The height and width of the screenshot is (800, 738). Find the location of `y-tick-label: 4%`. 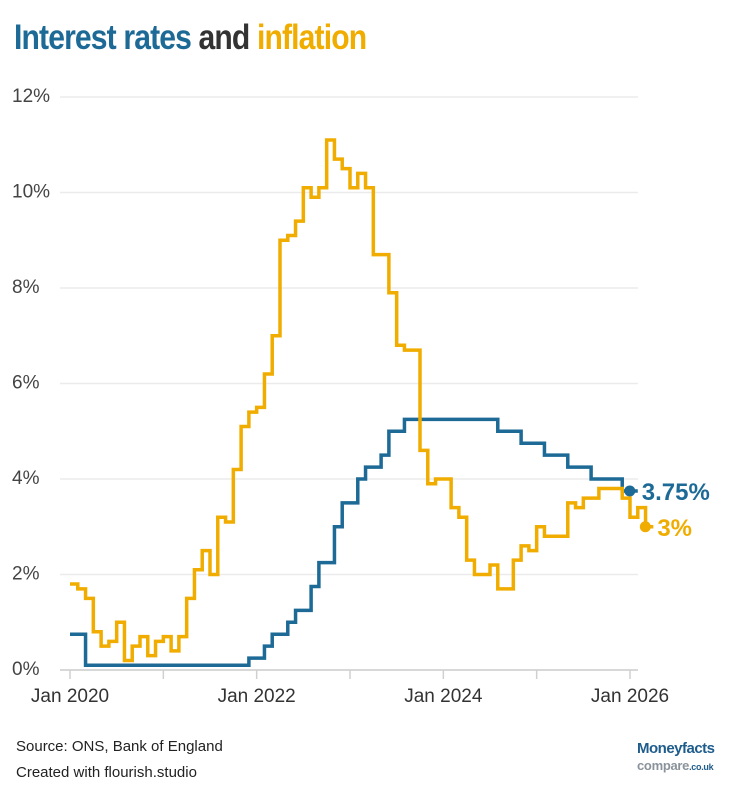

y-tick-label: 4% is located at coordinates (26, 478).